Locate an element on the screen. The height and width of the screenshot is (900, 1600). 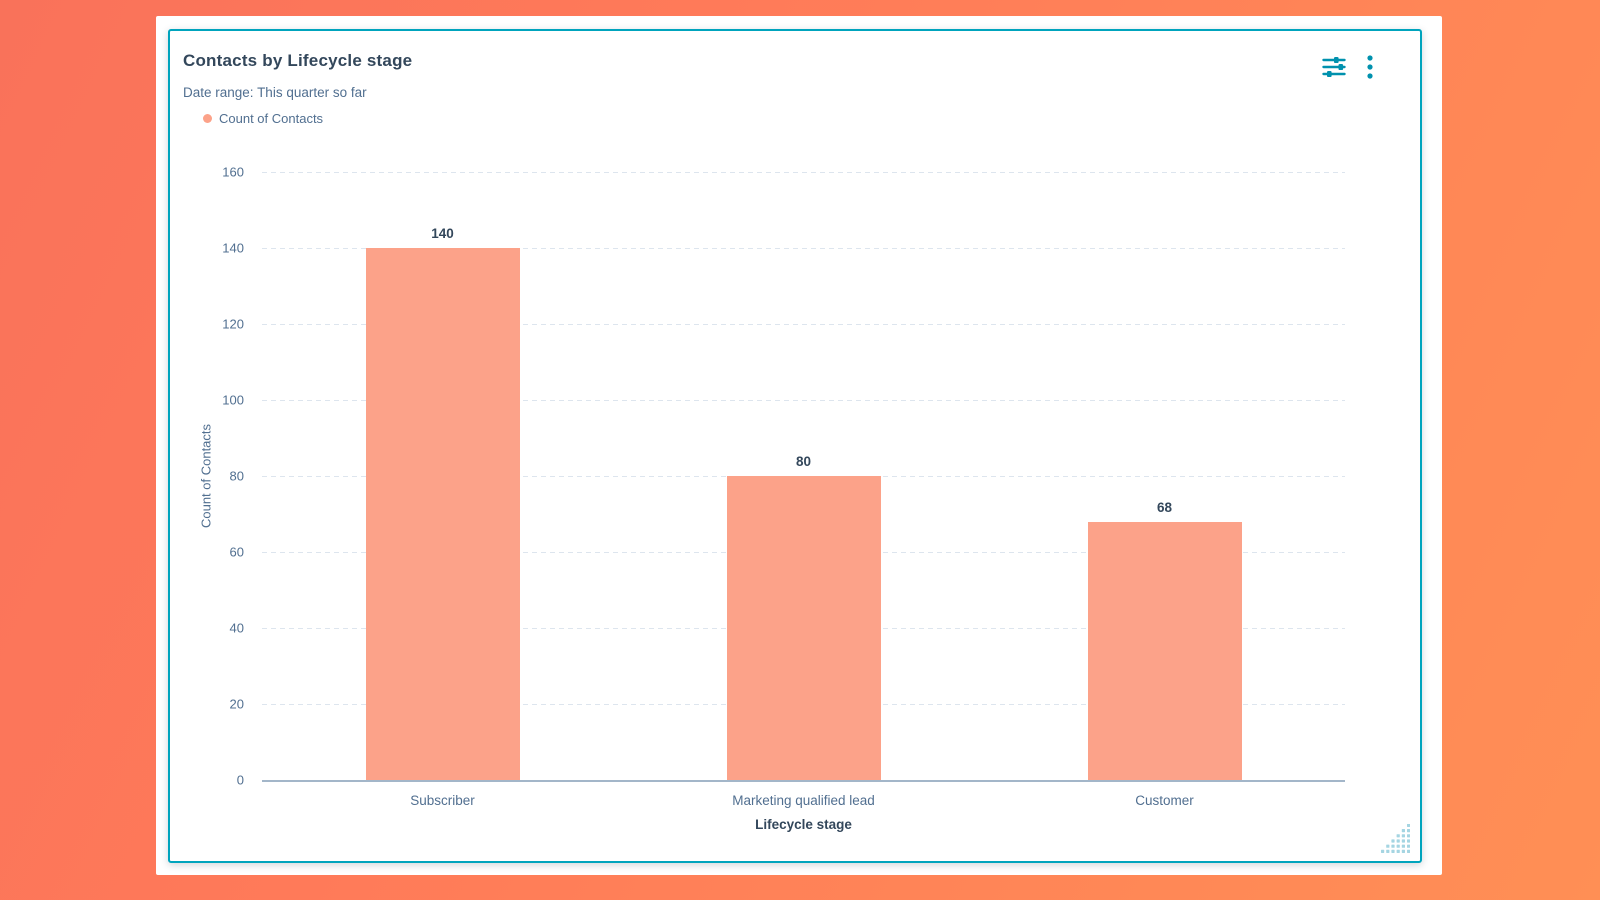
legend-label: Count of Contacts is located at coordinates (271, 118).